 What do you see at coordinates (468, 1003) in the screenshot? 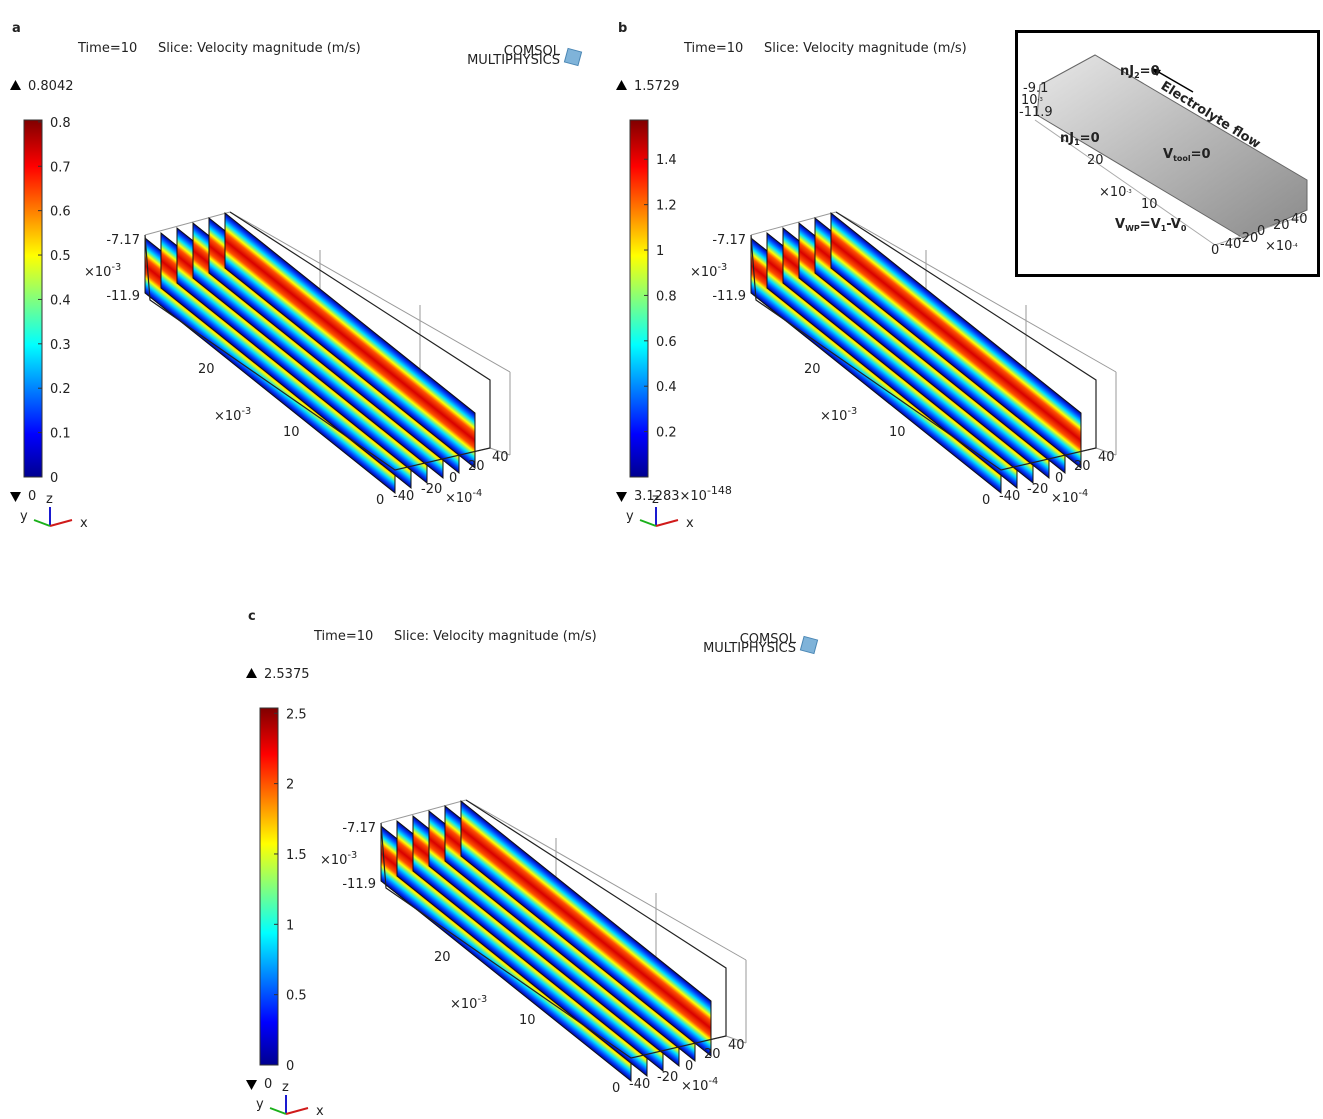
I see `y-scale: ×10⁻³` at bounding box center [468, 1003].